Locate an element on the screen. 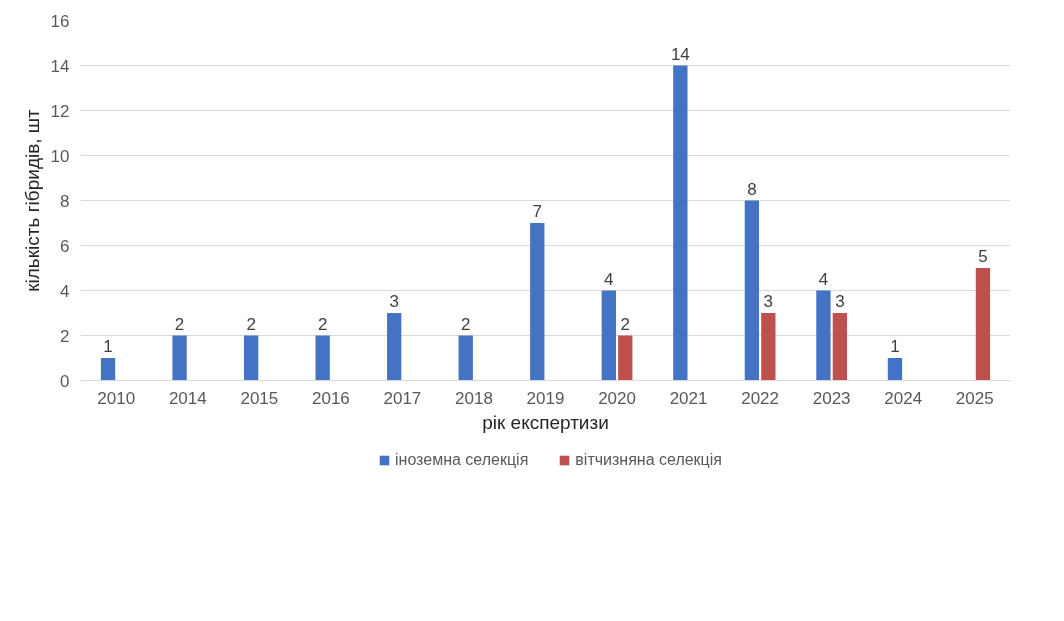 The height and width of the screenshot is (621, 1064). x-tick-label: 2025 is located at coordinates (974, 398).